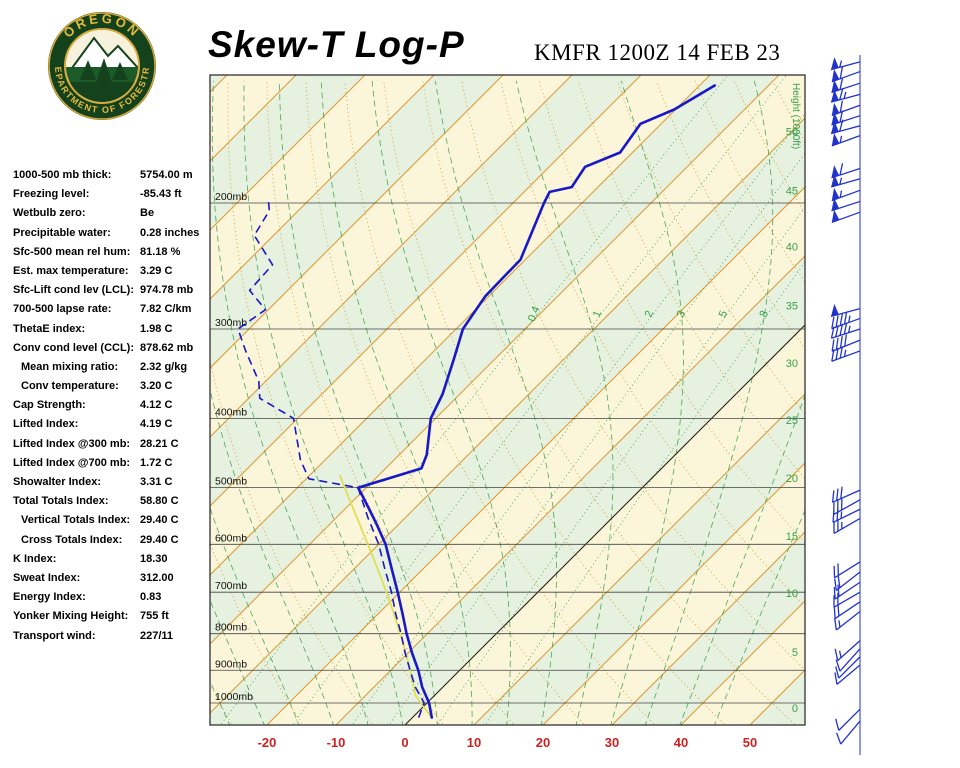 This screenshot has height=768, width=960. Describe the element at coordinates (161, 194) in the screenshot. I see `index-value: -85.43 ft` at that location.